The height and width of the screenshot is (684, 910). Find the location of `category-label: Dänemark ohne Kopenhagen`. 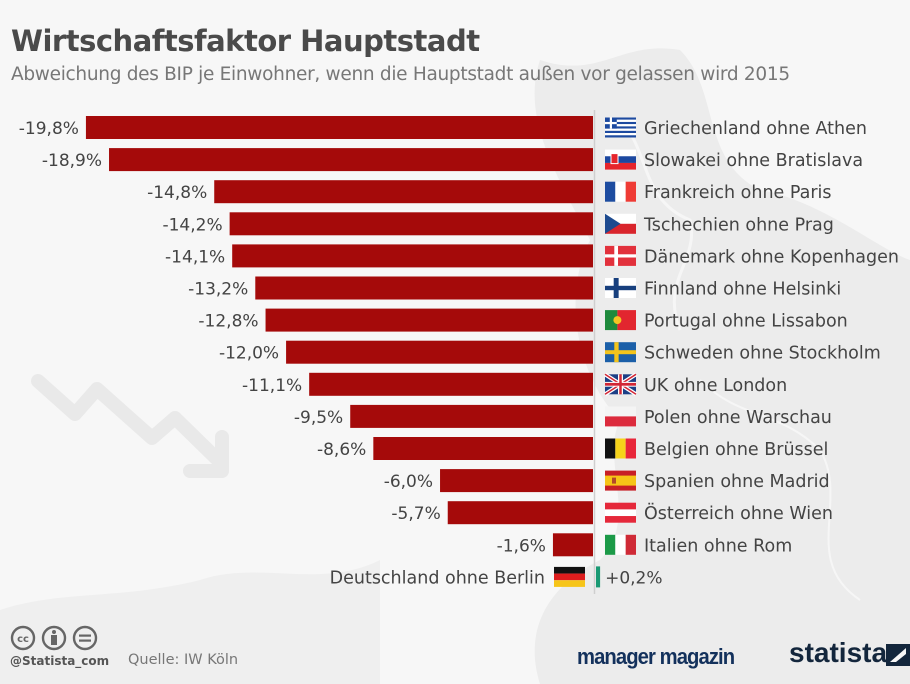

category-label: Dänemark ohne Kopenhagen is located at coordinates (771, 257).